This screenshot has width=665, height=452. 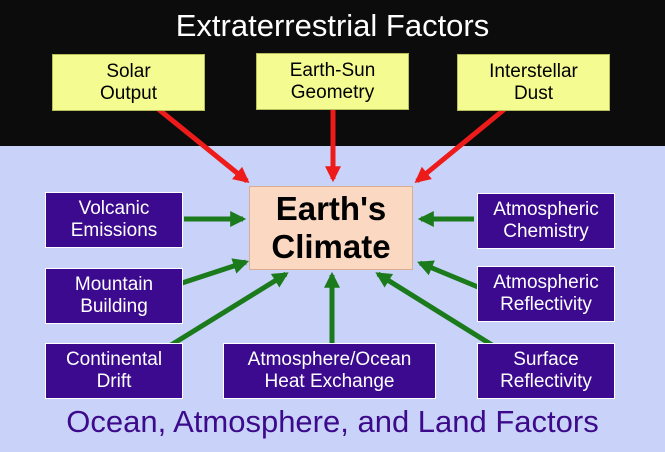 I want to click on heat-exchange-box: Atmosphere/Ocean Heat Exchange, so click(x=329, y=371).